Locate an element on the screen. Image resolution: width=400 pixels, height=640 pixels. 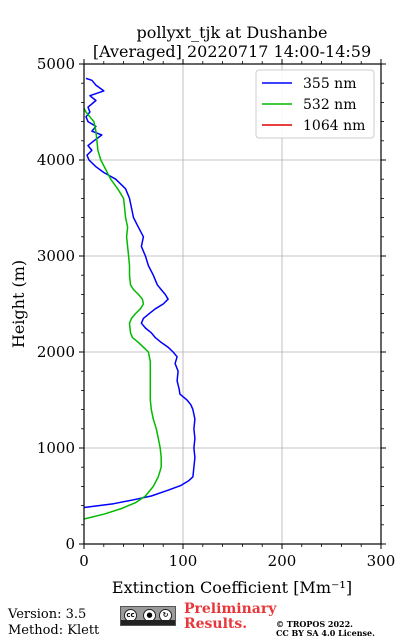
copyright-notice: © TROPOS 2022. CC BY SA 4.0 License. is located at coordinates (325, 629).